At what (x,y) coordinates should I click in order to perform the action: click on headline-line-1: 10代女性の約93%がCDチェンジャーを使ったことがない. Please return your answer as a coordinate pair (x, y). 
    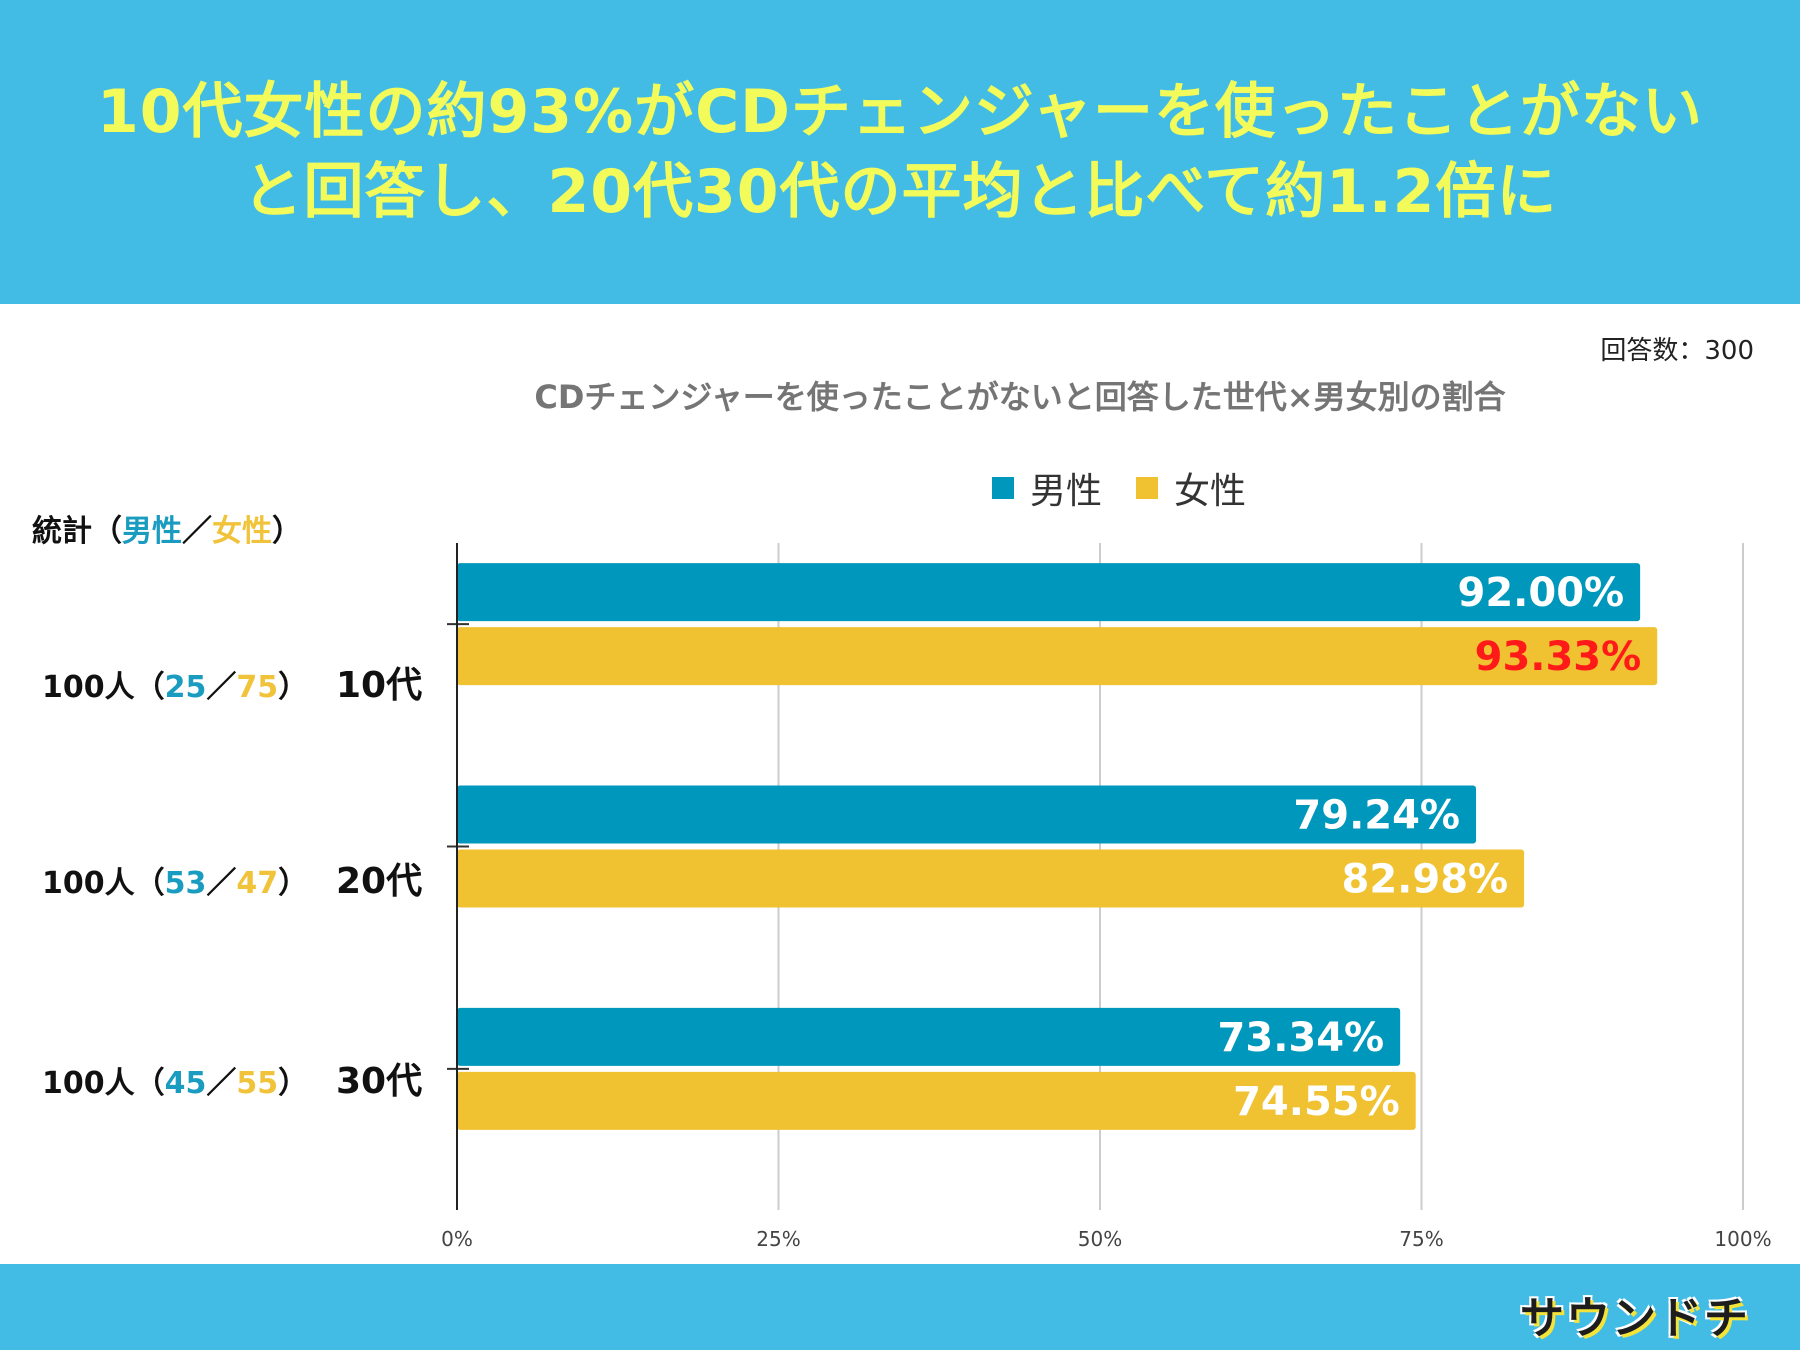
    Looking at the image, I should click on (900, 112).